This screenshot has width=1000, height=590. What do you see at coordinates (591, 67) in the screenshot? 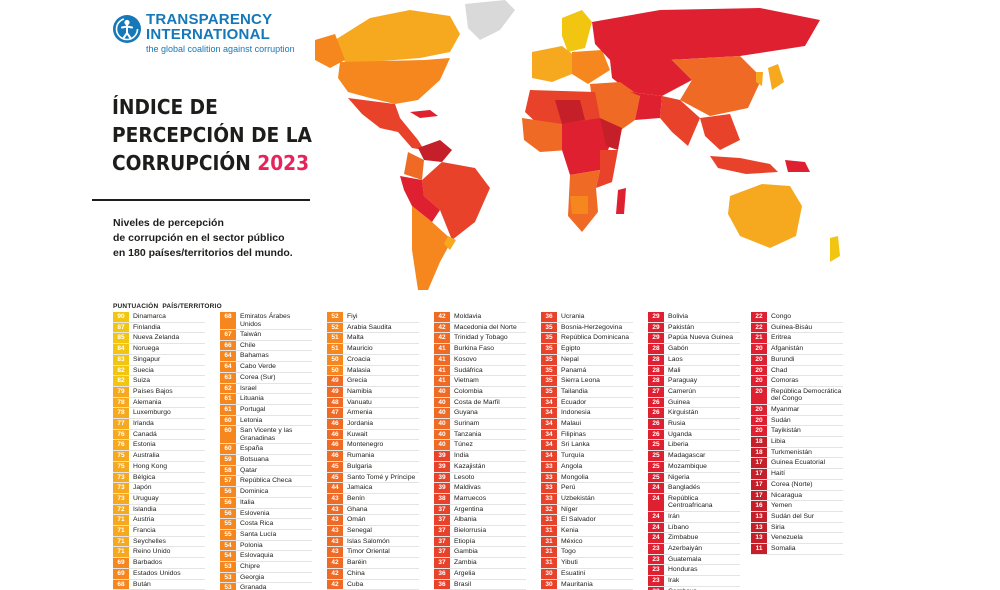
I see `map-region-eastern-europe` at bounding box center [591, 67].